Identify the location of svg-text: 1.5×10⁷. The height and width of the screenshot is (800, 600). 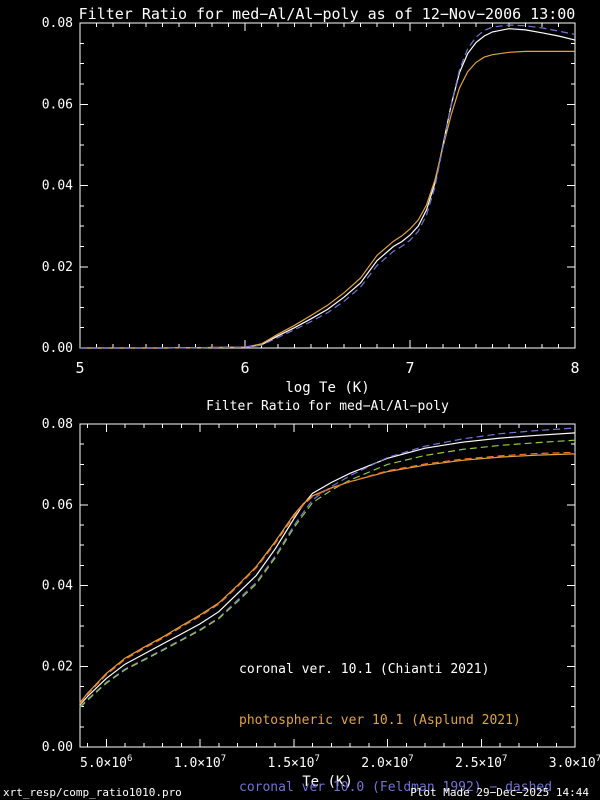
(294, 762).